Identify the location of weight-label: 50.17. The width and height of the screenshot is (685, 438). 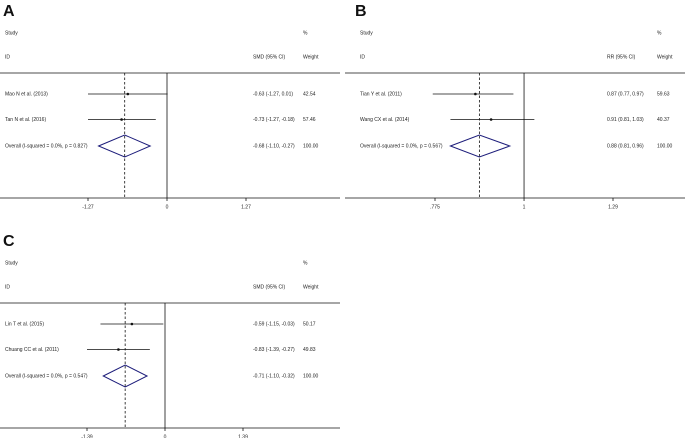
(309, 324).